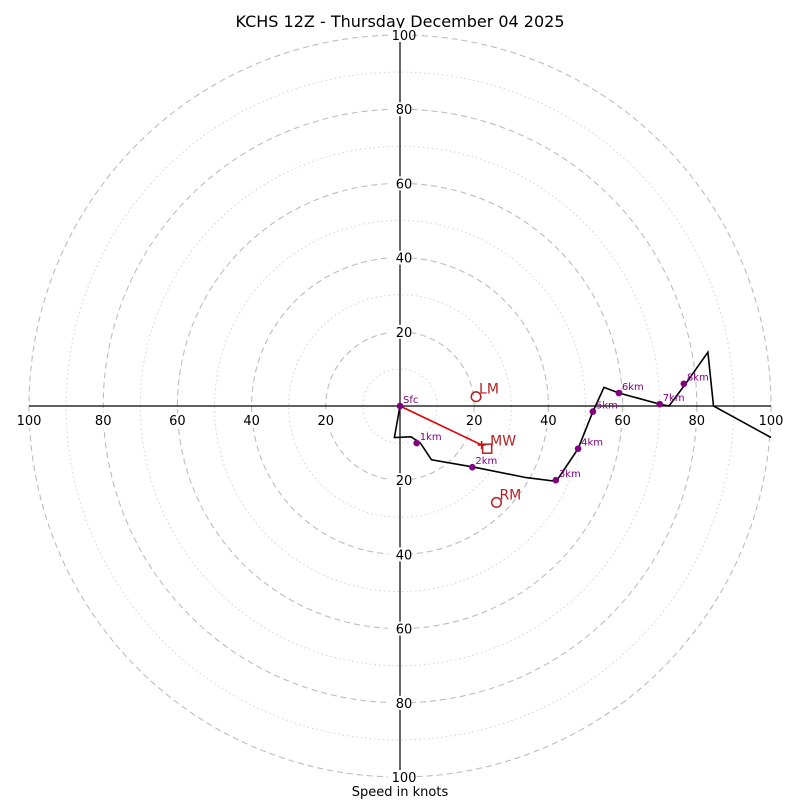  Describe the element at coordinates (399, 21) in the screenshot. I see `chart-title: KCHS 12Z - Thursday December 04 2025` at that location.